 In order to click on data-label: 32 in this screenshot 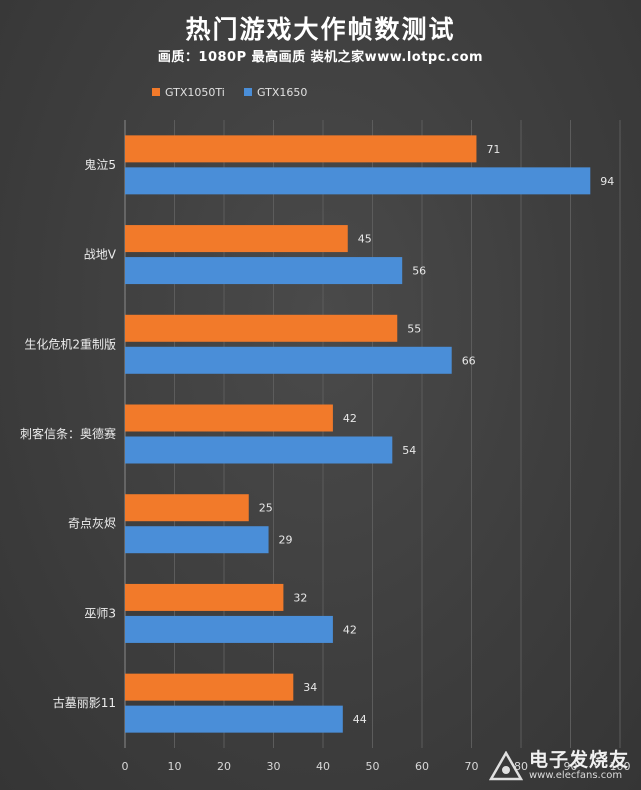, I will do `click(300, 597)`.